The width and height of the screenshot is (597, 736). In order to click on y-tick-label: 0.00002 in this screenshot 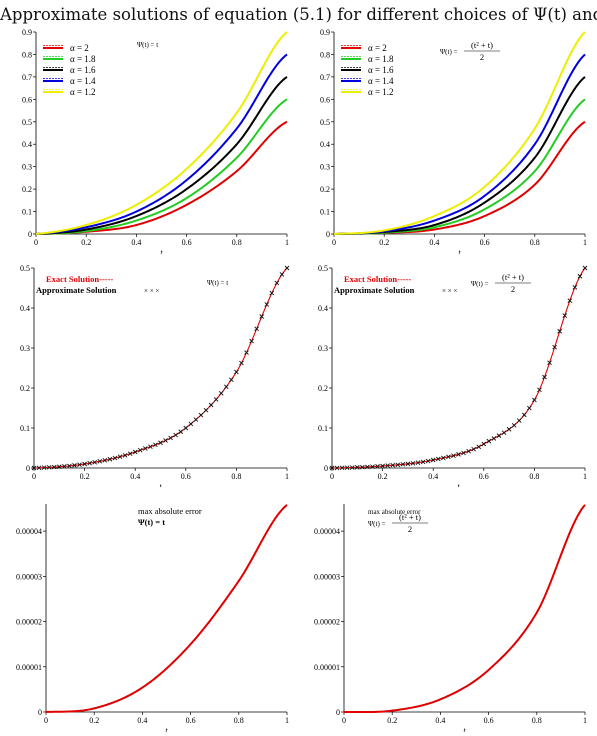, I will do `click(327, 622)`.